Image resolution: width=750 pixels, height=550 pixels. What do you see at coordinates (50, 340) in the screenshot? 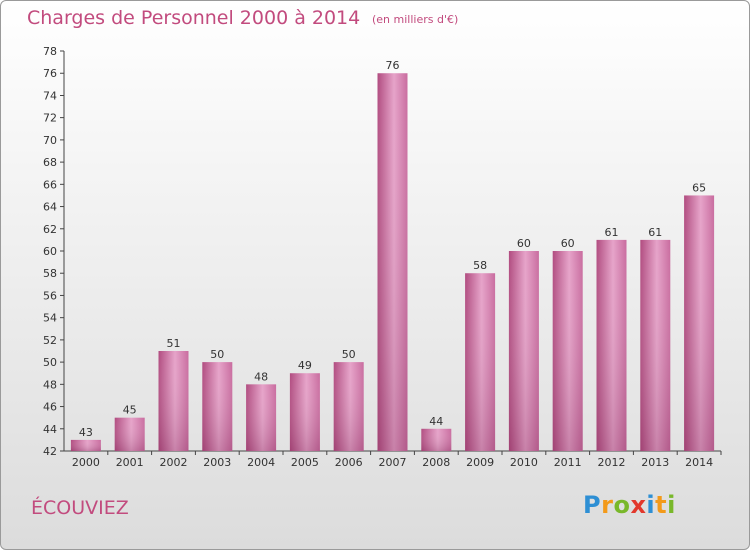
I see `y-tick-label: 52` at bounding box center [50, 340].